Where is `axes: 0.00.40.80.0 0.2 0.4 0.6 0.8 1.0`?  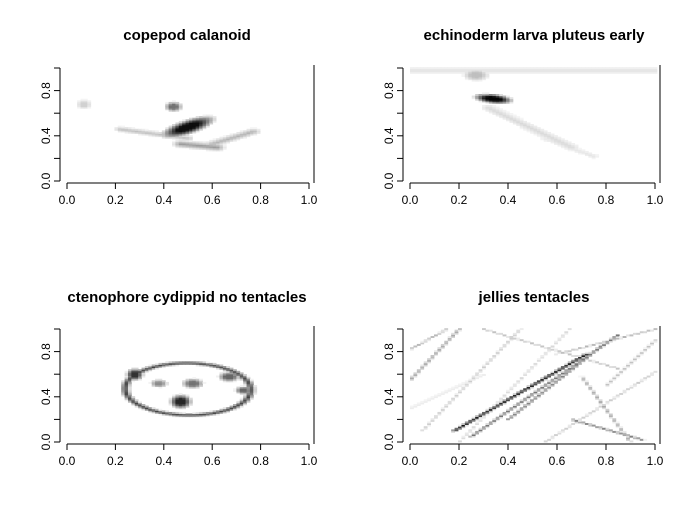 axes: 0.00.40.80.0 0.2 0.4 0.6 0.8 1.0 is located at coordinates (178, 136).